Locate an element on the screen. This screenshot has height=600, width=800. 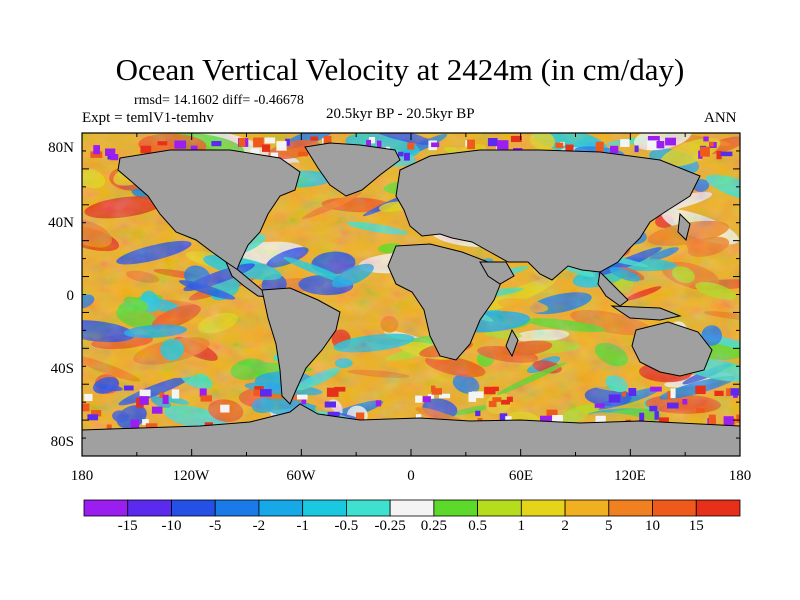
x-tick-label-180e: 180 is located at coordinates (740, 476).